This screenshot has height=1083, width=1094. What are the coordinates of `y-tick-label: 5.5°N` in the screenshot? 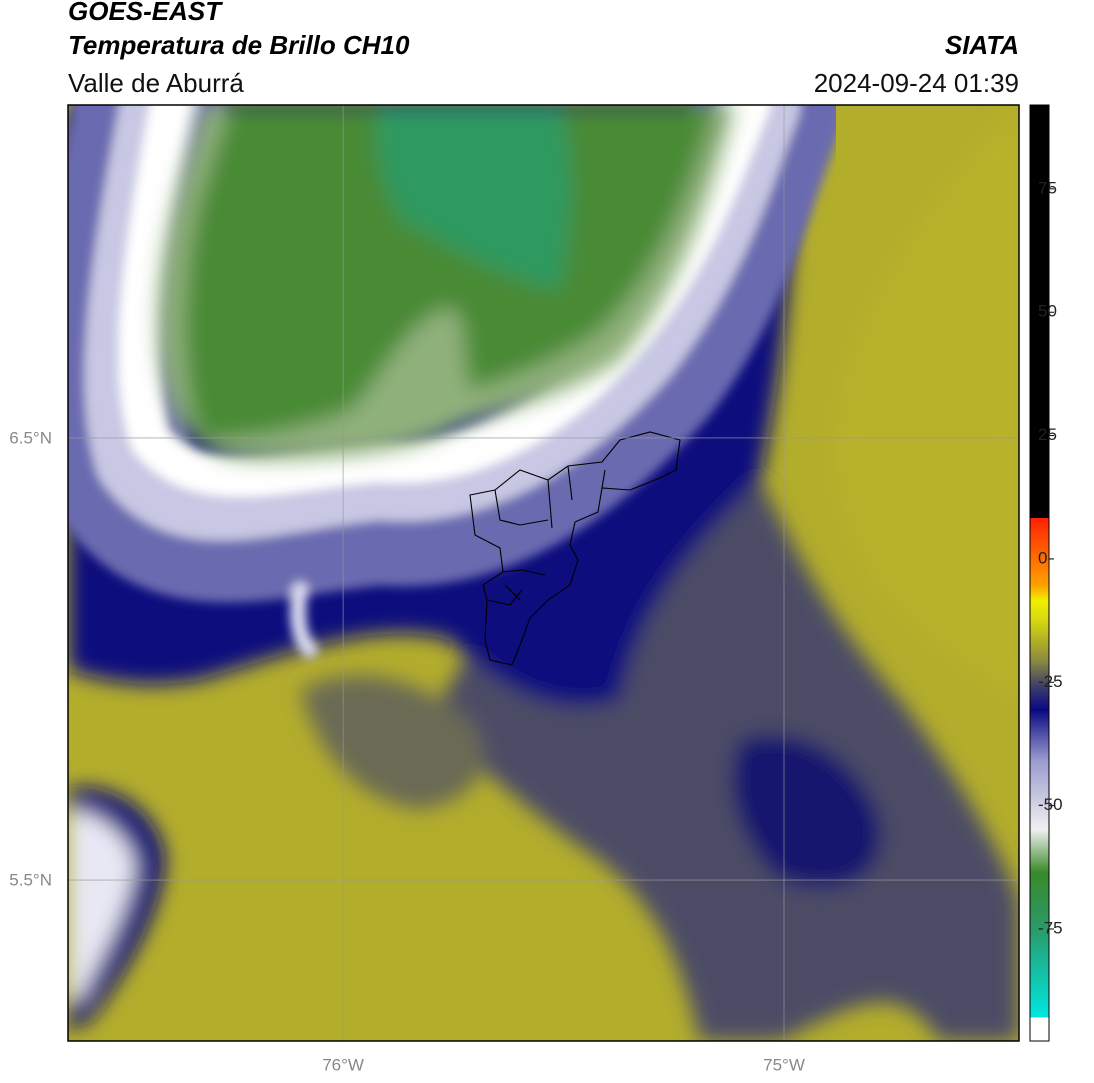 It's located at (30, 880).